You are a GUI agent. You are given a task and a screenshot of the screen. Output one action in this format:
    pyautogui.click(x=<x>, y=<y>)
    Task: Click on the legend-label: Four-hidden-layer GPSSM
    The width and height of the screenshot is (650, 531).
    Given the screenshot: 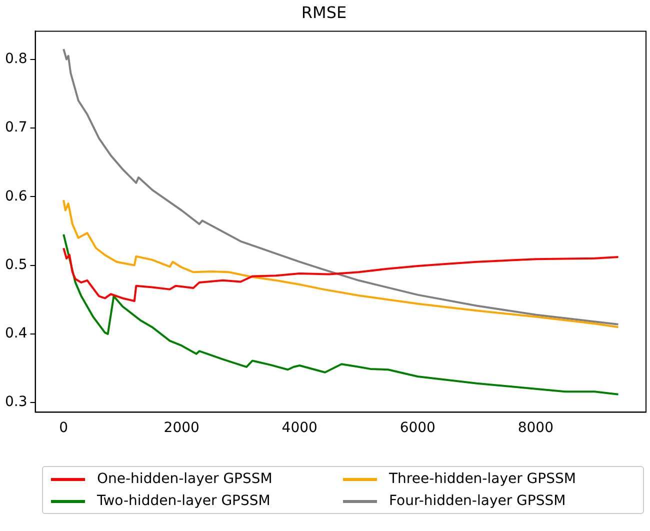 What is the action you would take?
    pyautogui.click(x=477, y=501)
    